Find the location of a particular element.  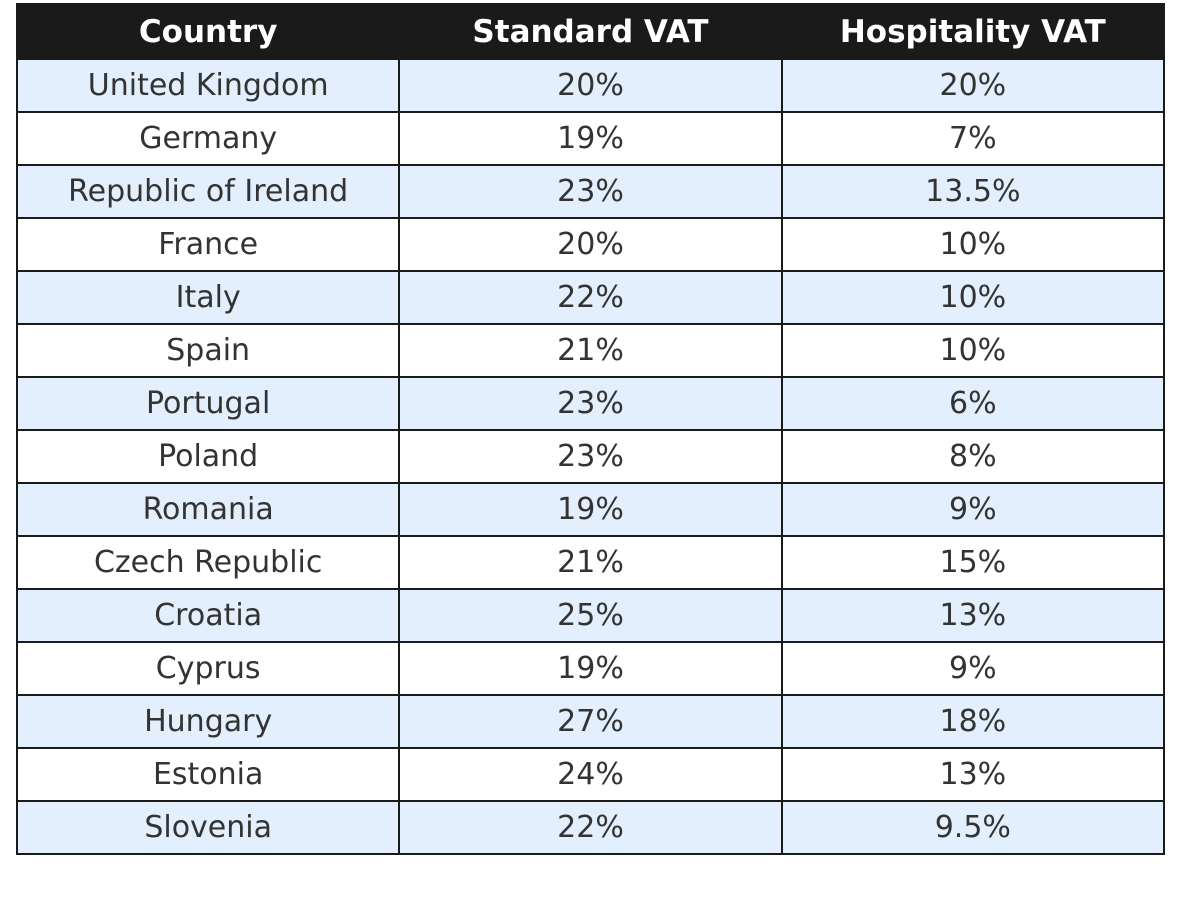

country-cell: Romania is located at coordinates (208, 509).